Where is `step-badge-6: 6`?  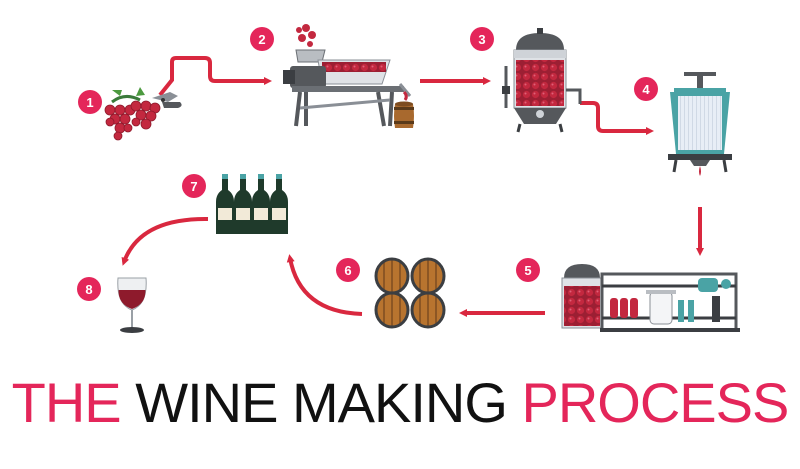 step-badge-6: 6 is located at coordinates (348, 270).